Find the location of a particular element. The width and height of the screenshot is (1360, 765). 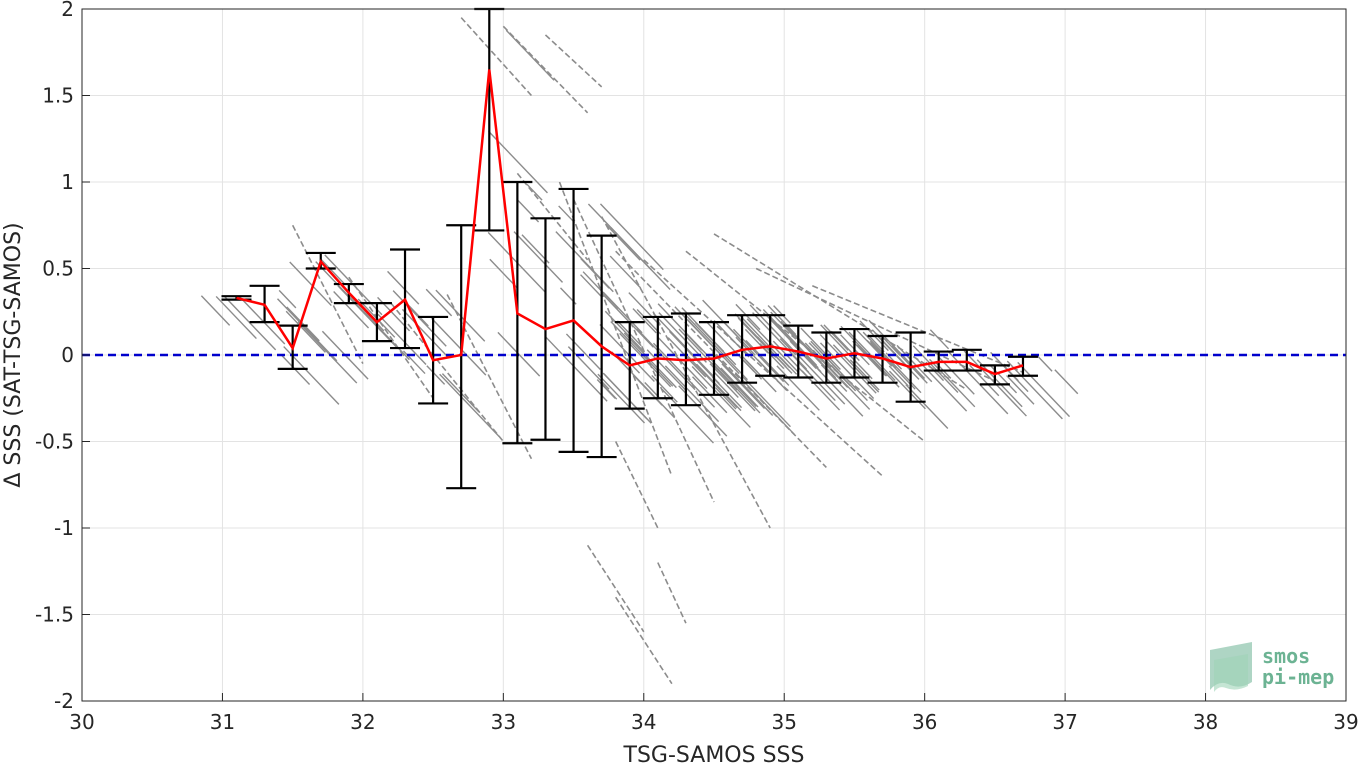

logo-line2: pi-mep is located at coordinates (1298, 677).